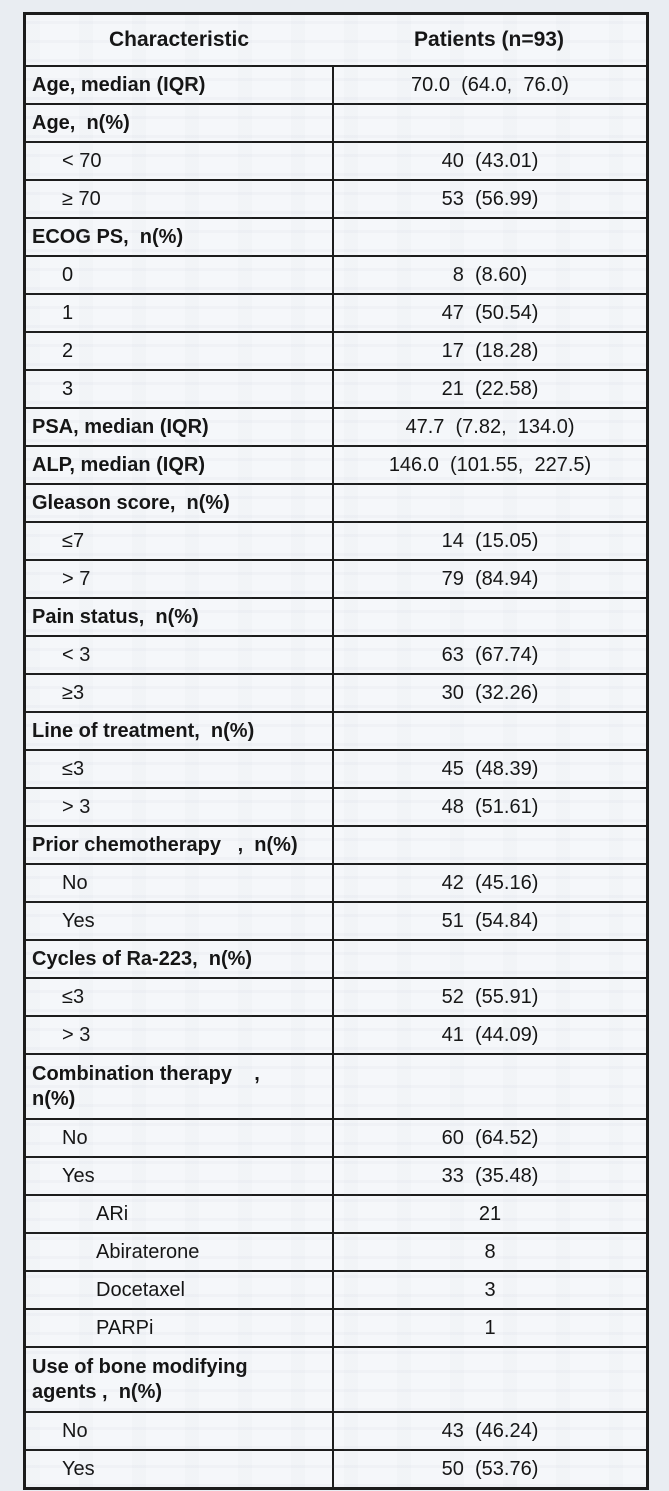 The width and height of the screenshot is (669, 1491). What do you see at coordinates (489, 693) in the screenshot?
I see `row-value: 30 (32.26)` at bounding box center [489, 693].